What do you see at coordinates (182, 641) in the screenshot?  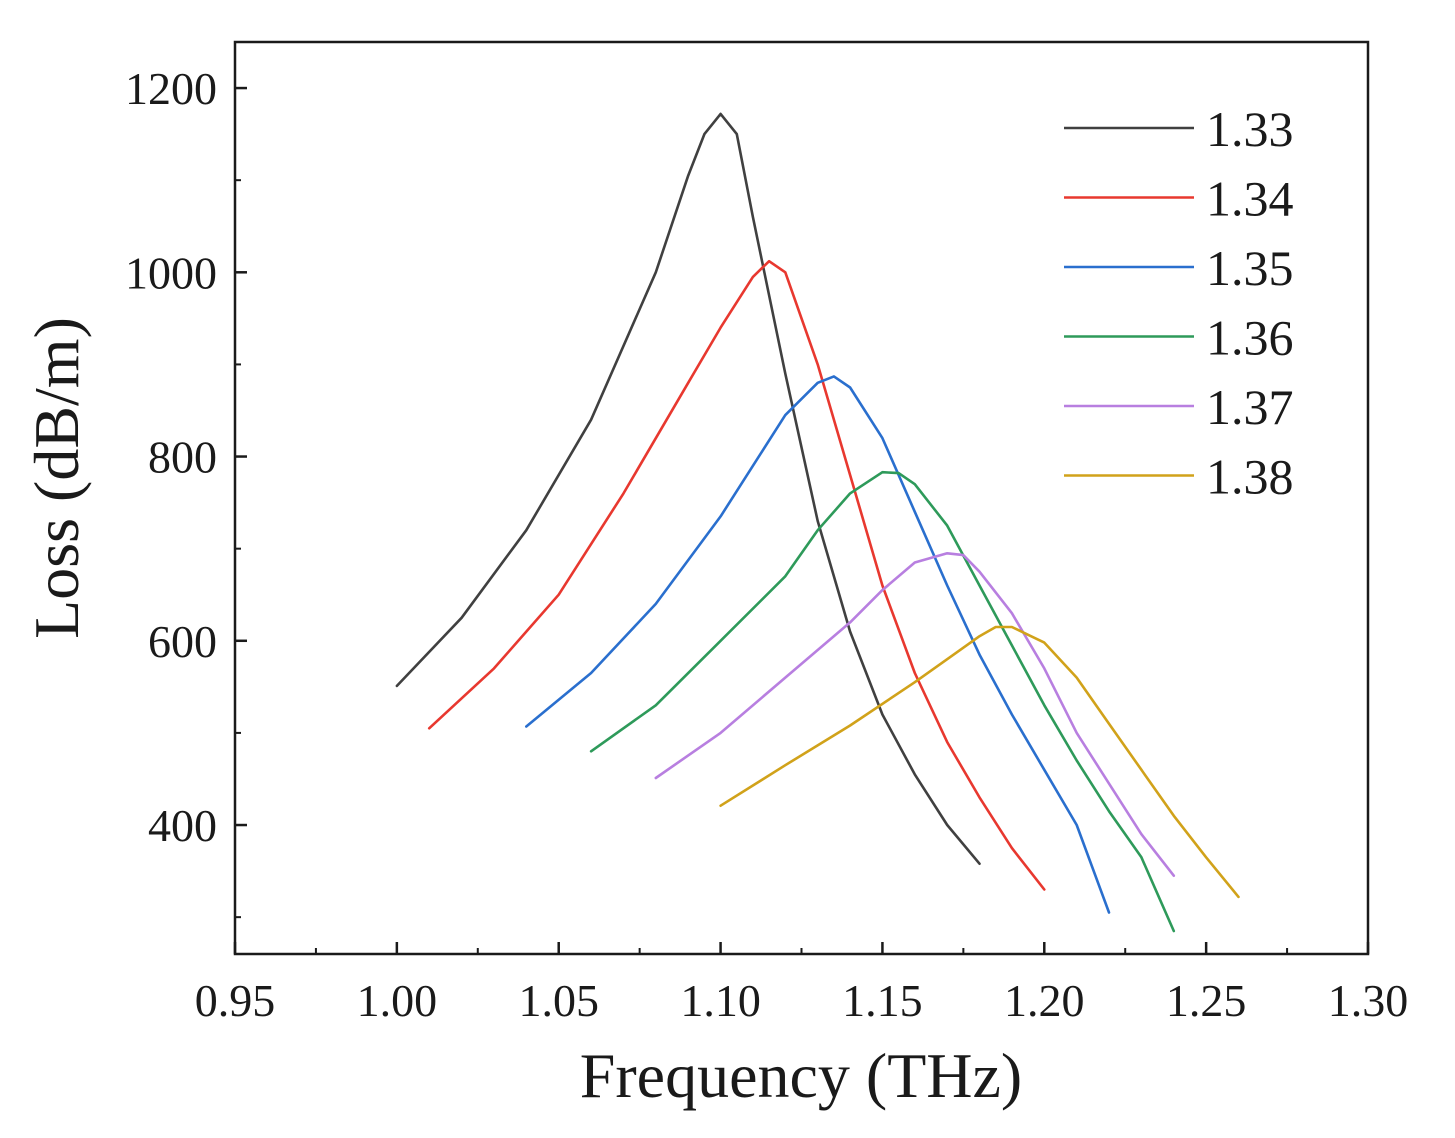 I see `y-tick-label: 600` at bounding box center [182, 641].